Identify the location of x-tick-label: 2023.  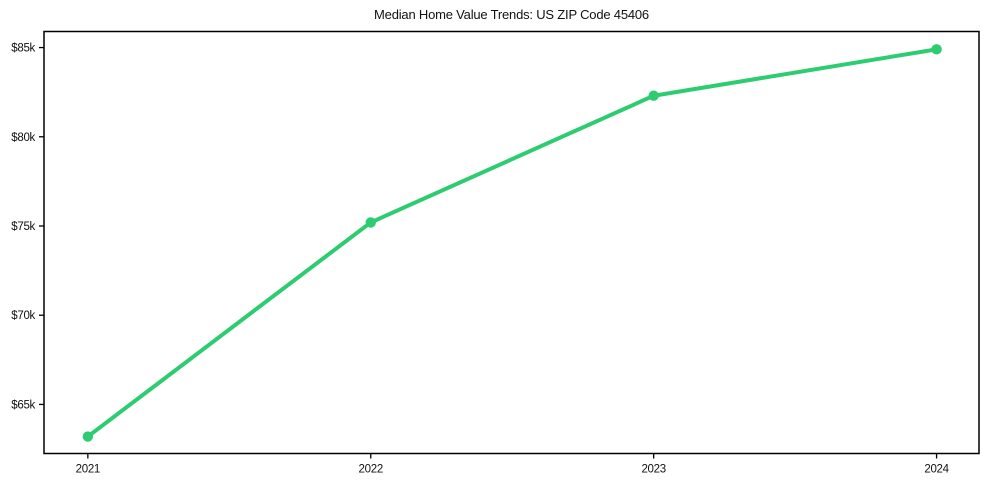
(653, 470).